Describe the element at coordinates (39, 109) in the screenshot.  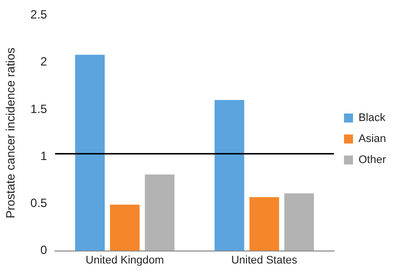
I see `y-tick-label: 1.5` at that location.